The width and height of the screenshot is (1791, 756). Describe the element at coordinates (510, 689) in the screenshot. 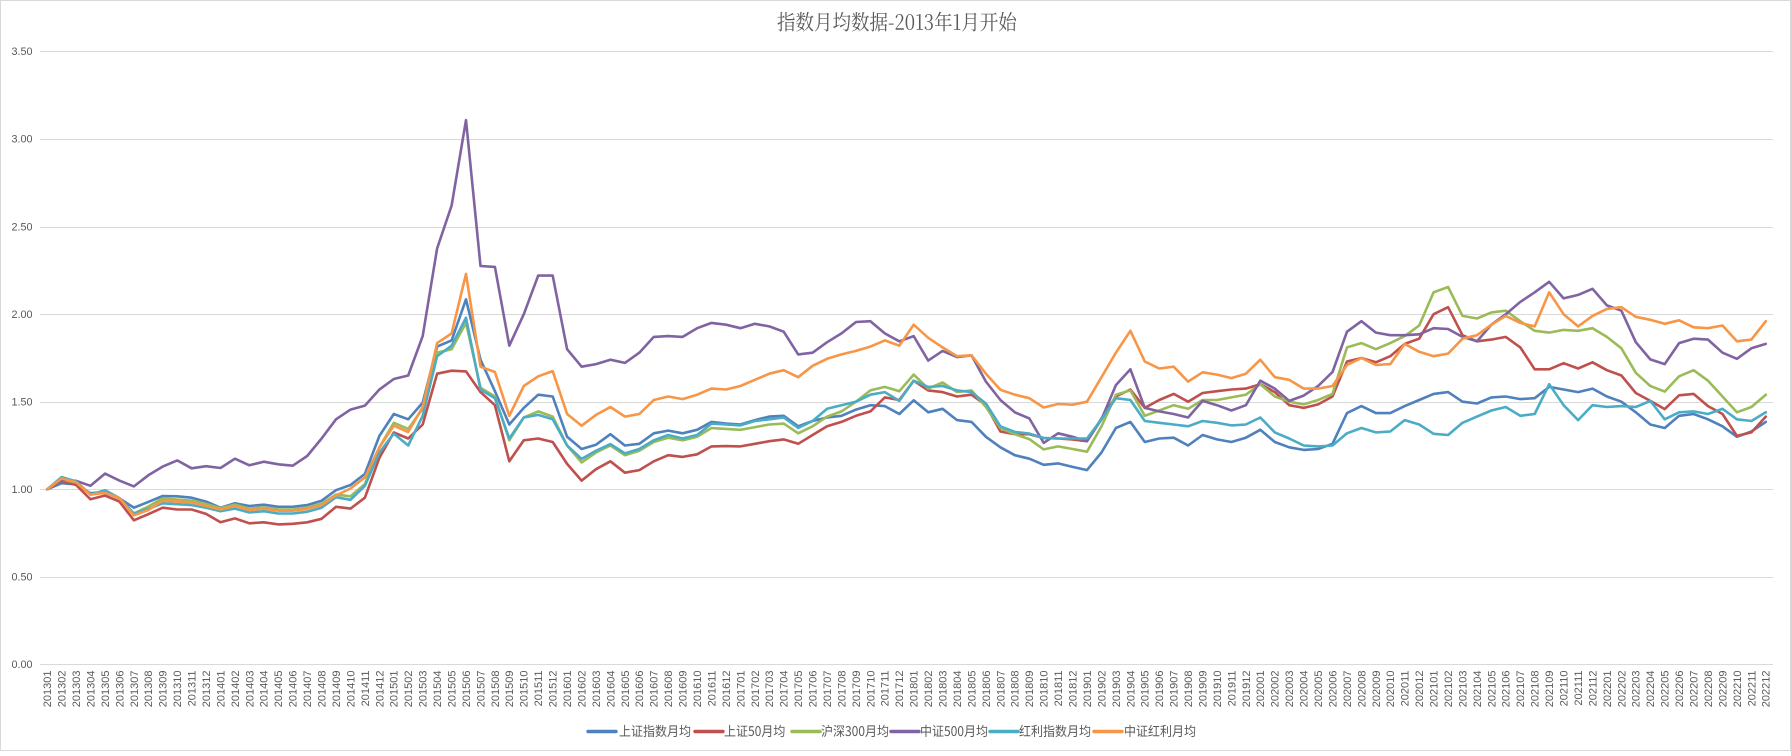

I see `svg-text: 201509` at that location.